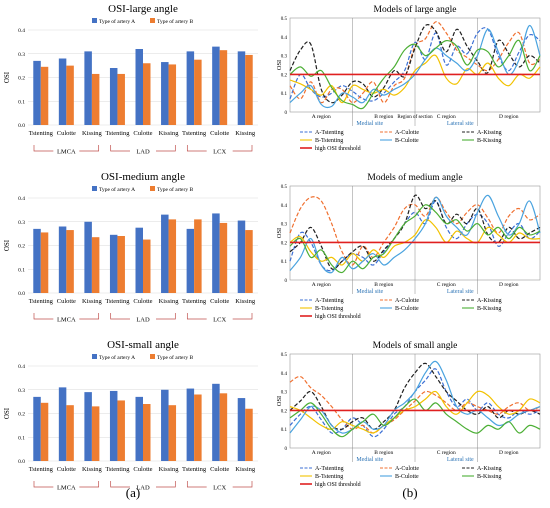  Describe the element at coordinates (489, 133) in the screenshot. I see `legend-entry: A-Kissing` at that location.